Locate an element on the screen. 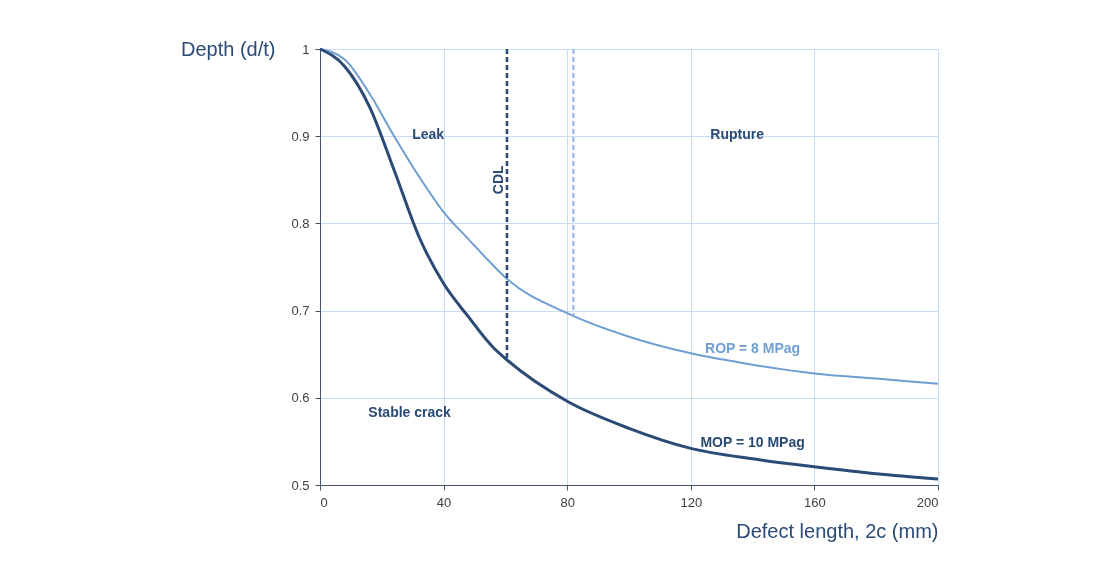 The height and width of the screenshot is (583, 1095). annotation: Rupture is located at coordinates (737, 134).